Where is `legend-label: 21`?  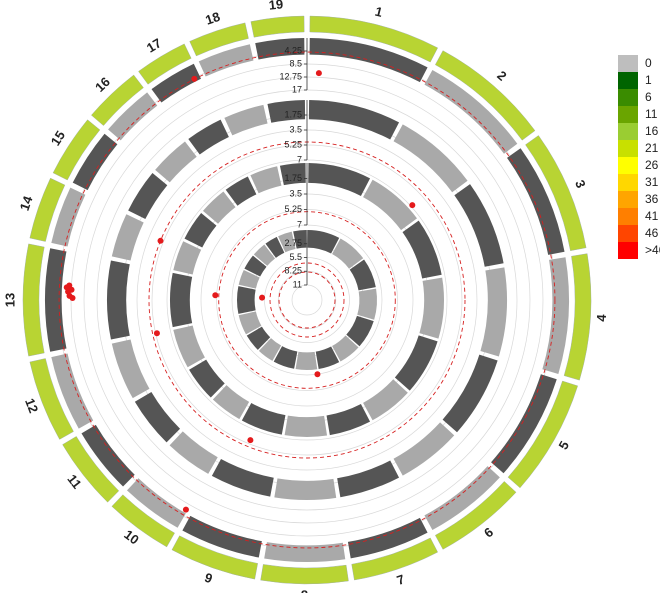 legend-label: 21 is located at coordinates (652, 148).